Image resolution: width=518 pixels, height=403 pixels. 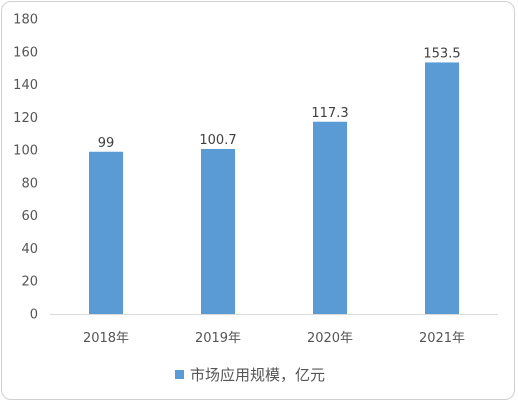 I want to click on data-label: 117.3, so click(x=329, y=113).